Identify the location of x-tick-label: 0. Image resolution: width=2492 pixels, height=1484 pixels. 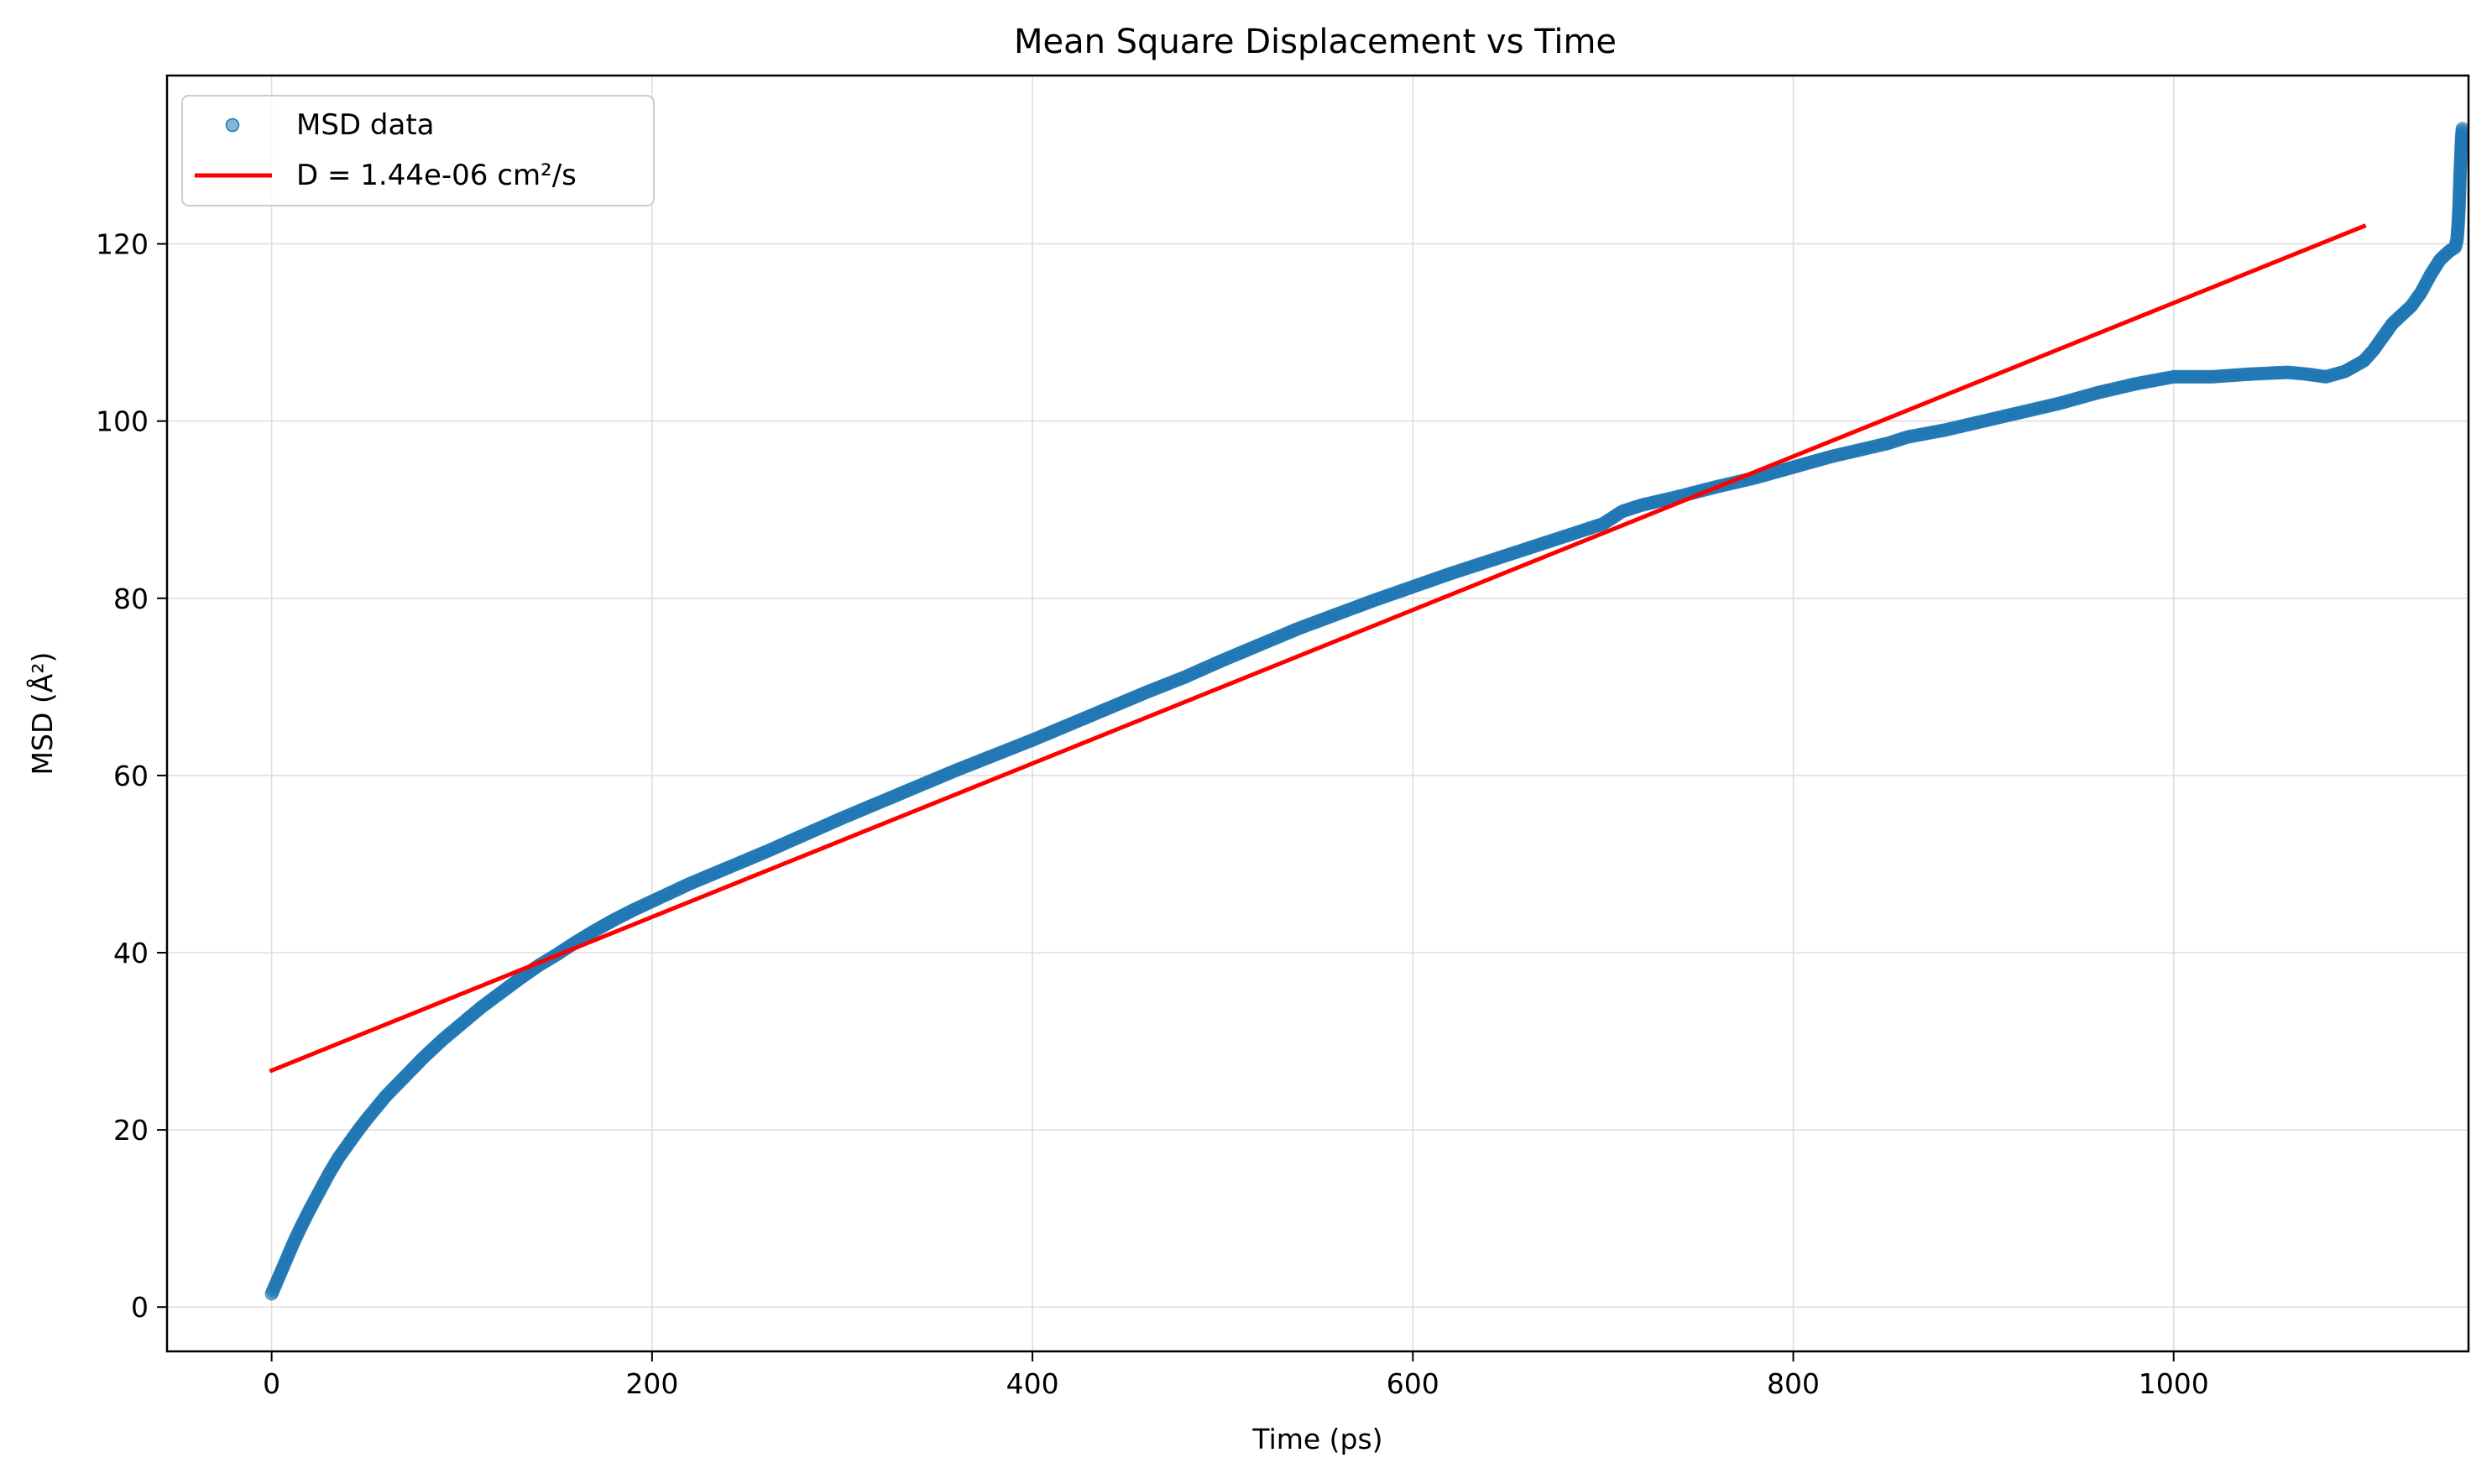
(271, 1383).